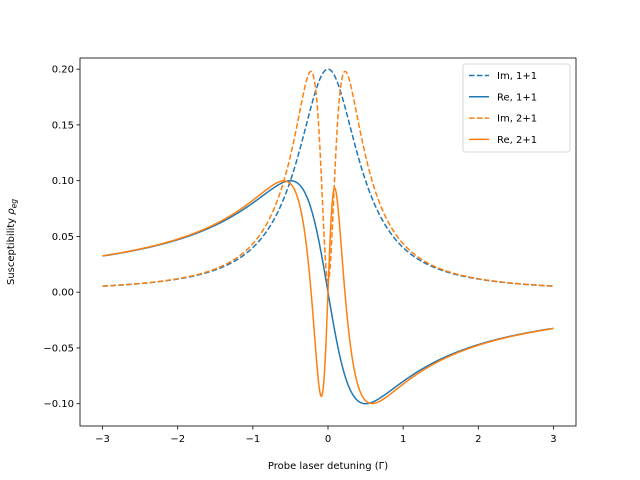 This screenshot has width=640, height=480. Describe the element at coordinates (517, 76) in the screenshot. I see `legend-label: Im, 1+1` at that location.